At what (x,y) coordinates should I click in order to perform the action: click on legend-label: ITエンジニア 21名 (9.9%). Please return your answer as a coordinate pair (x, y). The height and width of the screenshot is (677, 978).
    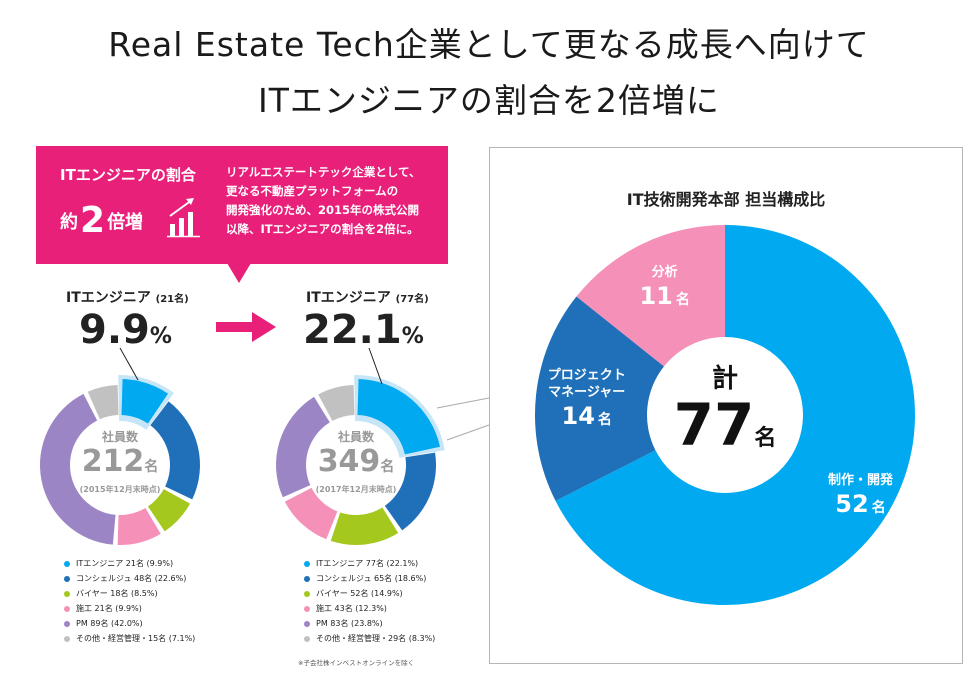
    Looking at the image, I should click on (125, 563).